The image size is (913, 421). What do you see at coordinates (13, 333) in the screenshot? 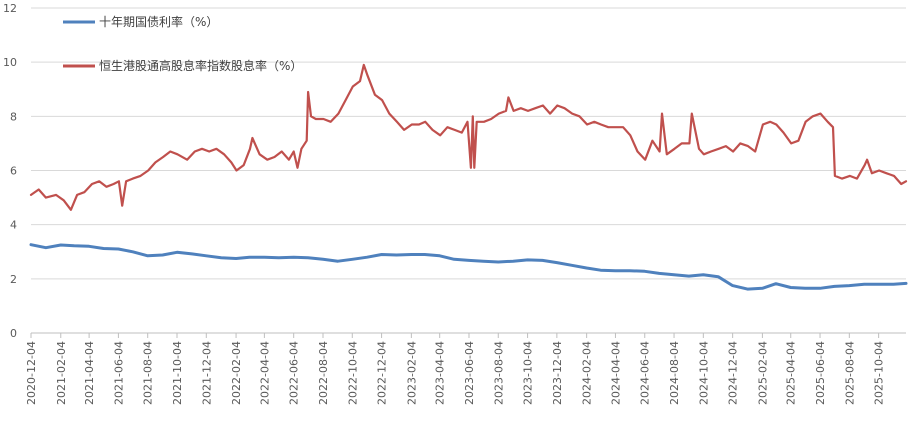
I see `y-tick-label: 0` at bounding box center [13, 333].